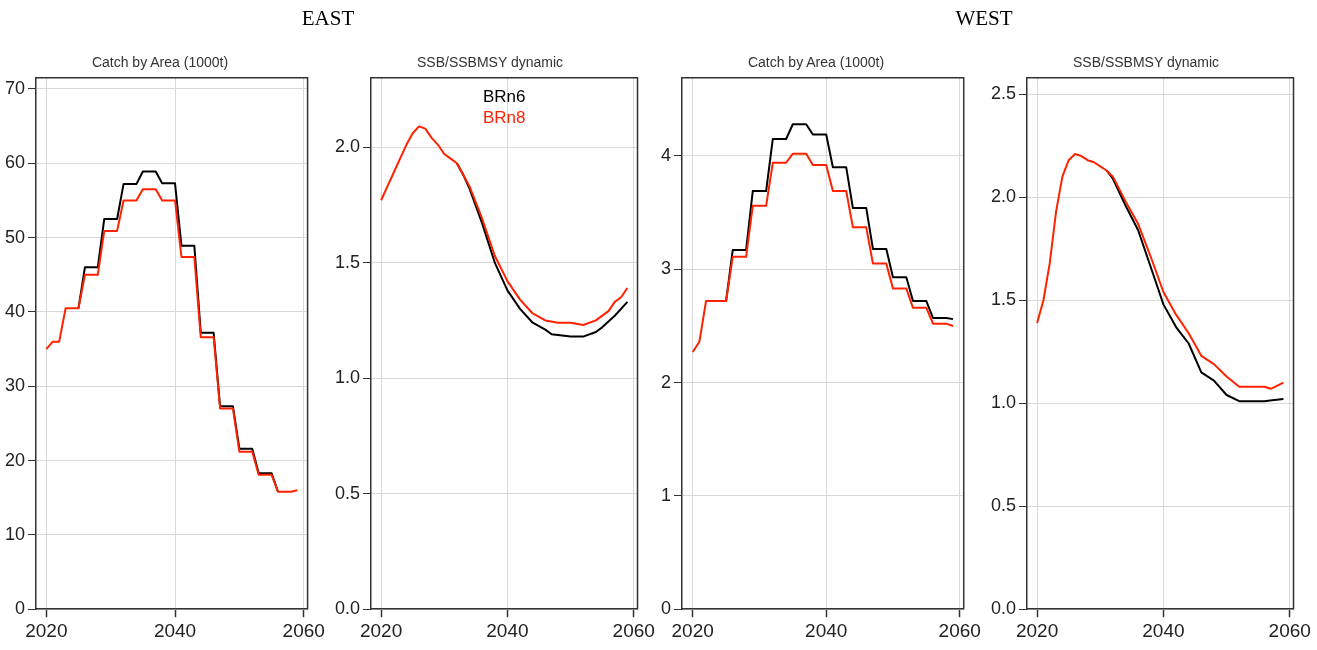 Image resolution: width=1317 pixels, height=650 pixels. I want to click on text: BRn8, so click(504, 117).